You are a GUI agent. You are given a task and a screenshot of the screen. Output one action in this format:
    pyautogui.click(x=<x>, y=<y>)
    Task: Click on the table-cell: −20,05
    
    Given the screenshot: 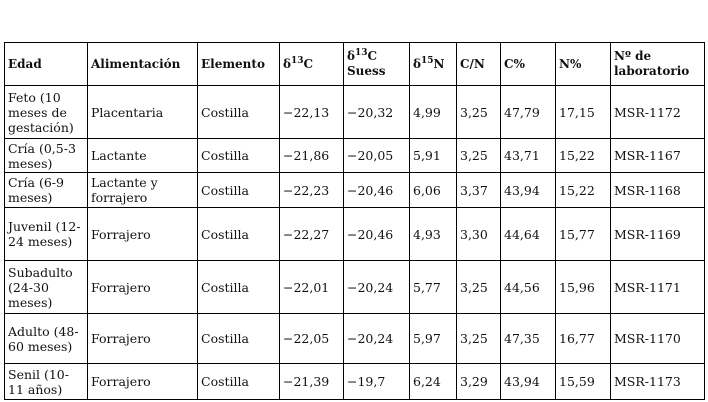 What is the action you would take?
    pyautogui.click(x=376, y=155)
    